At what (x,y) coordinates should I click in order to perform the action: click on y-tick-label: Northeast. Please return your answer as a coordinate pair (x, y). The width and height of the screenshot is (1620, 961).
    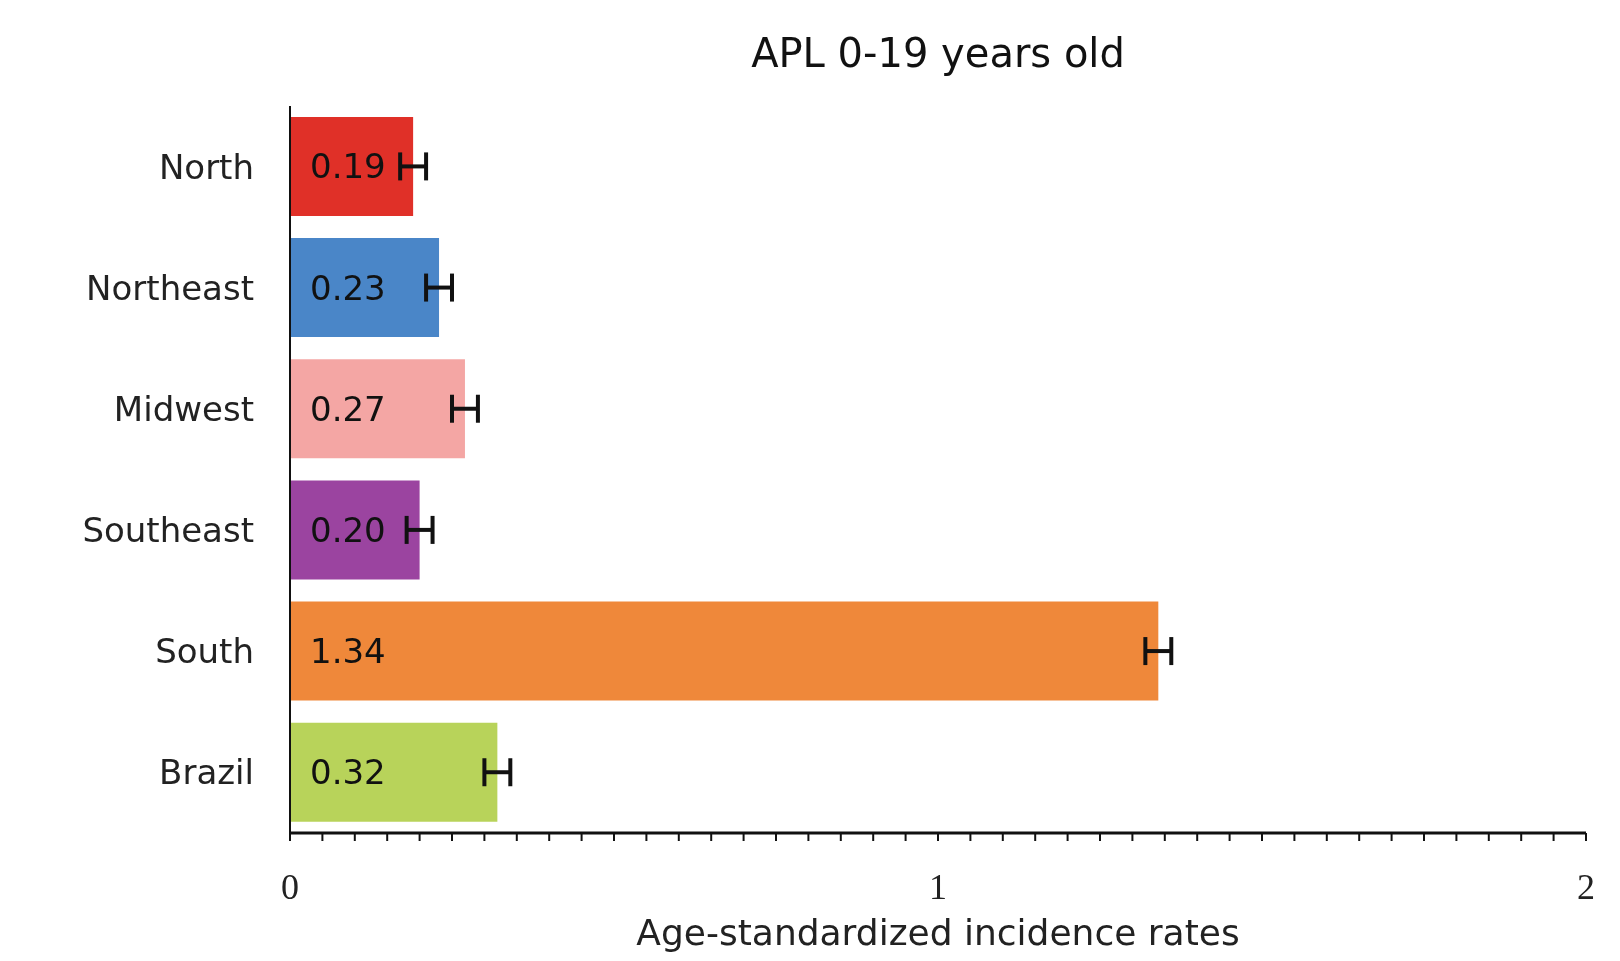
    Looking at the image, I should click on (170, 287).